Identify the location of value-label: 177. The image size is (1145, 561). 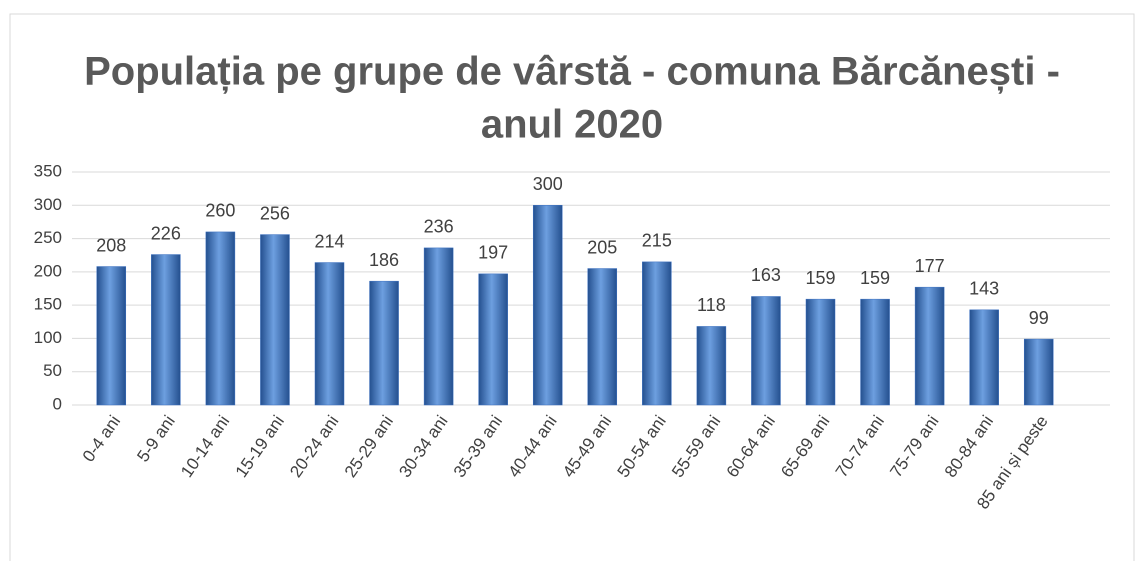
(930, 266).